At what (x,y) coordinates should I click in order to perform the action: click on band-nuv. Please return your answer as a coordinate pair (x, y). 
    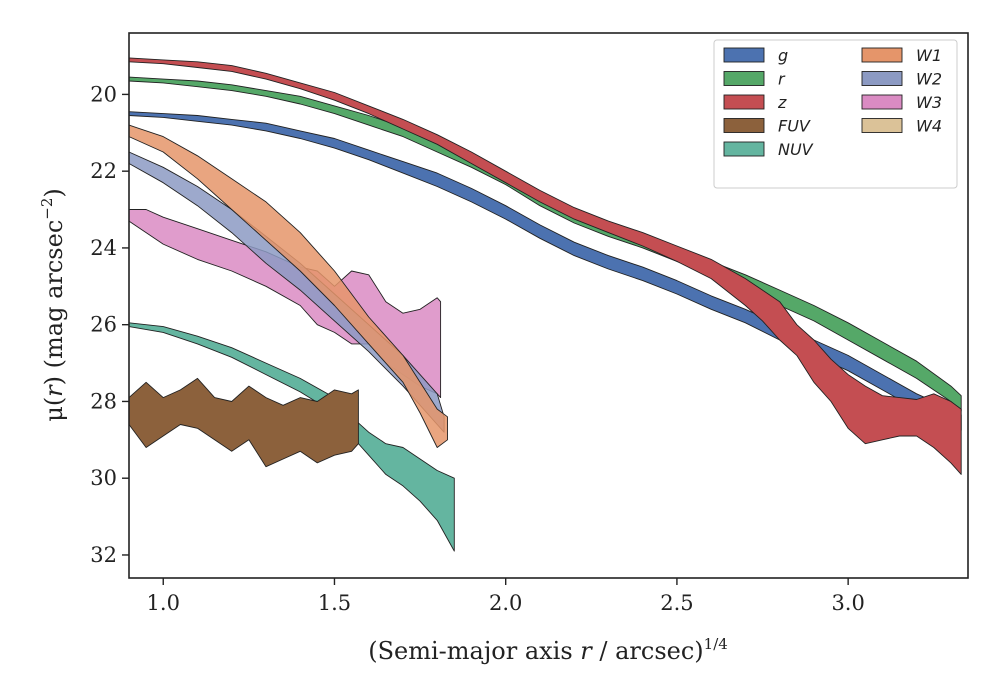
    Looking at the image, I should click on (291, 437).